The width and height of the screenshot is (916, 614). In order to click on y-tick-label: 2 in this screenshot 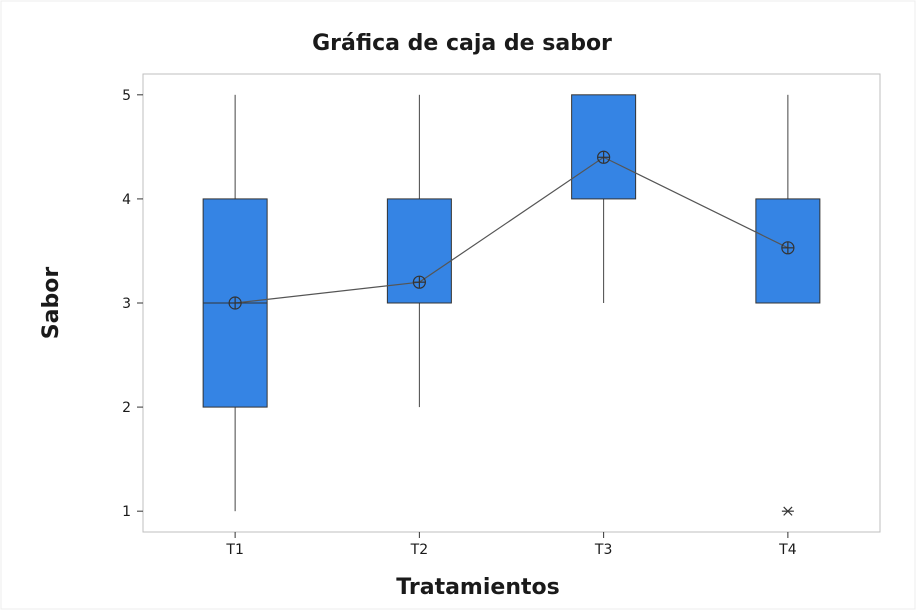, I will do `click(126, 408)`.